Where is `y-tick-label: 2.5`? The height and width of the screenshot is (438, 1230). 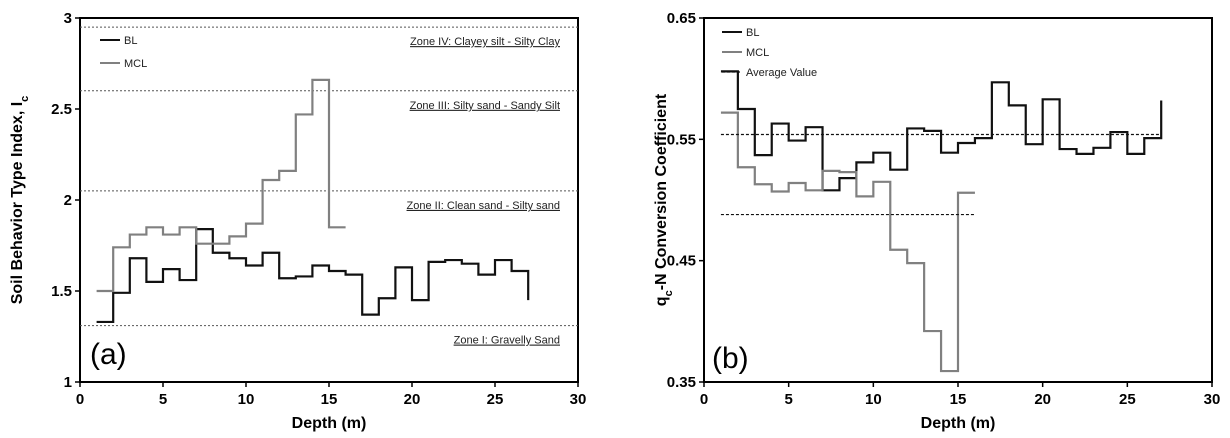
y-tick-label: 2.5 is located at coordinates (61, 109).